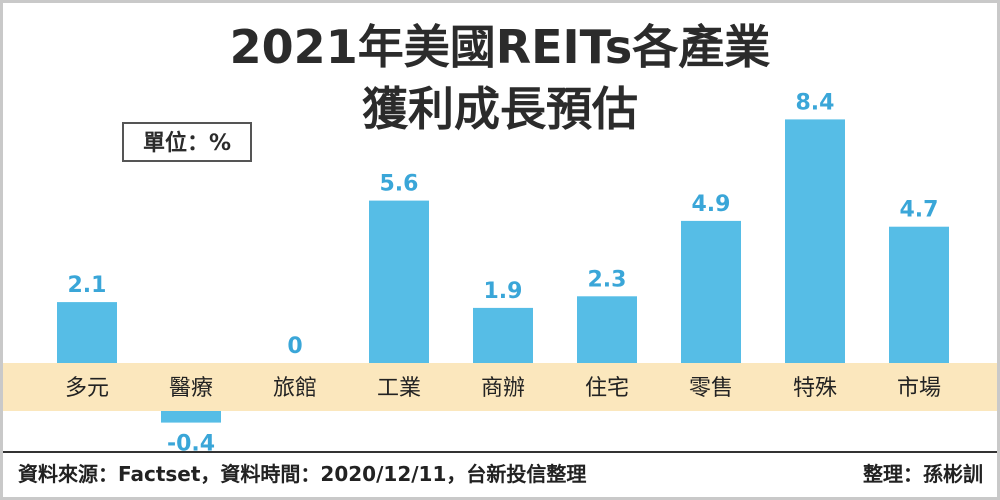 The width and height of the screenshot is (1000, 500). I want to click on unit-label: 單位：%, so click(187, 143).